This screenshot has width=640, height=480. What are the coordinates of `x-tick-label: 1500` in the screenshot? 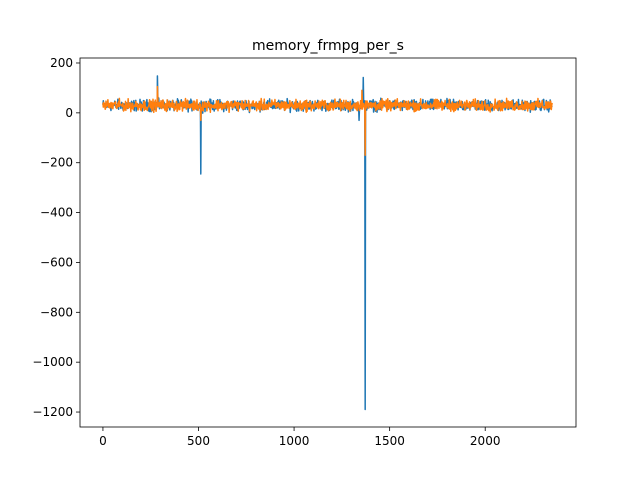 It's located at (389, 441).